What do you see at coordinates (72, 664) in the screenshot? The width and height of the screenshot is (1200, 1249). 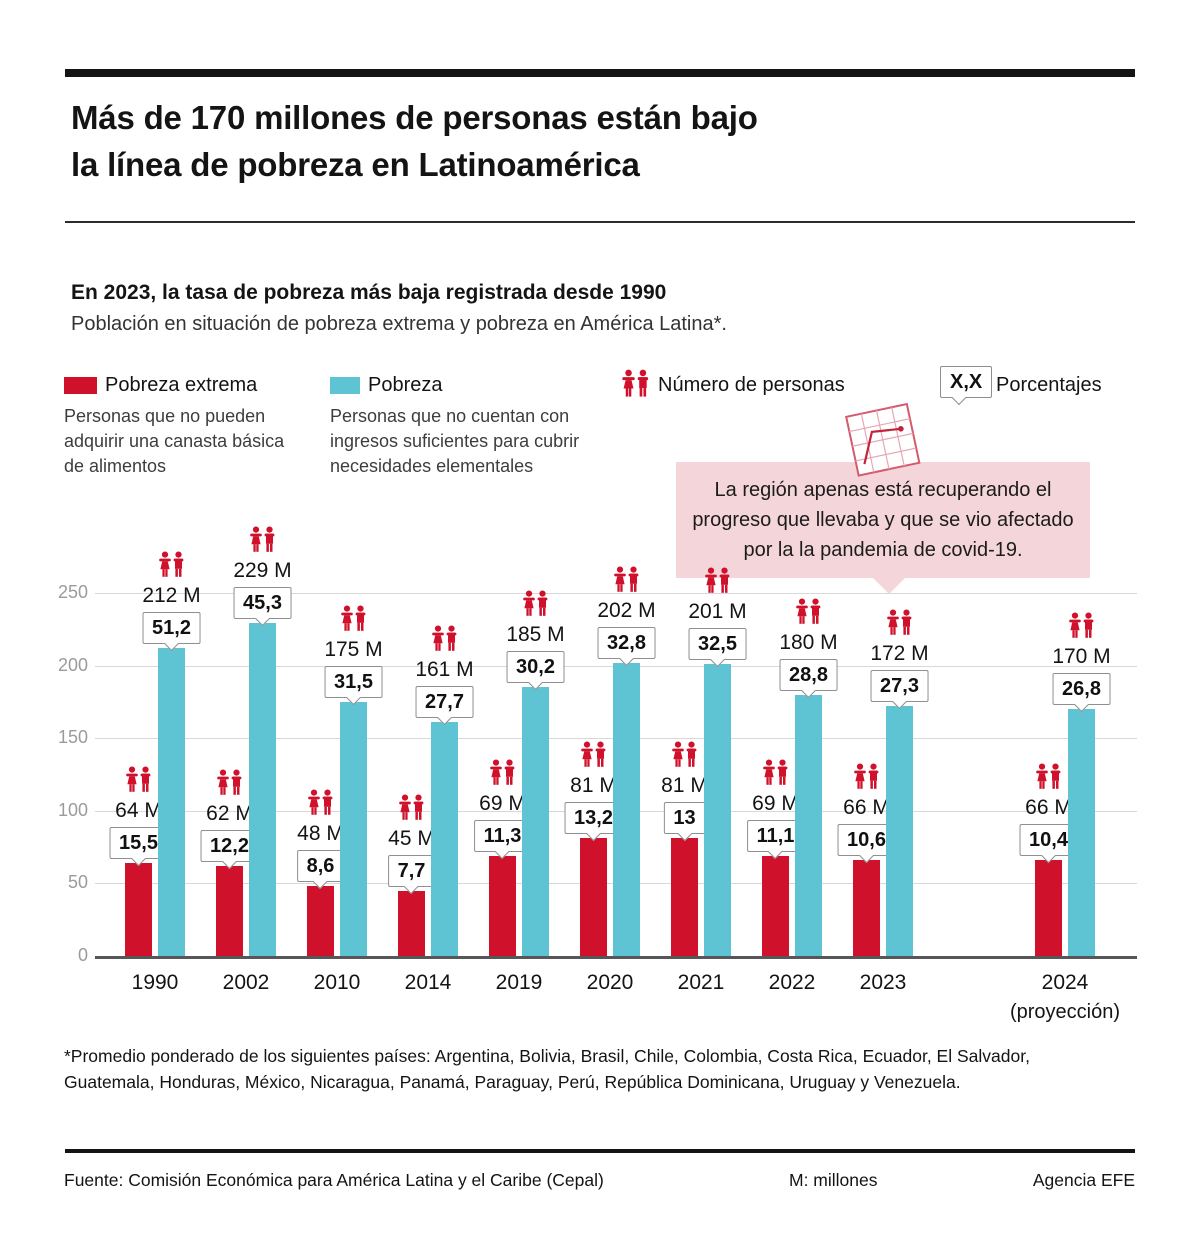 I see `y-axis-label-200: 200` at bounding box center [72, 664].